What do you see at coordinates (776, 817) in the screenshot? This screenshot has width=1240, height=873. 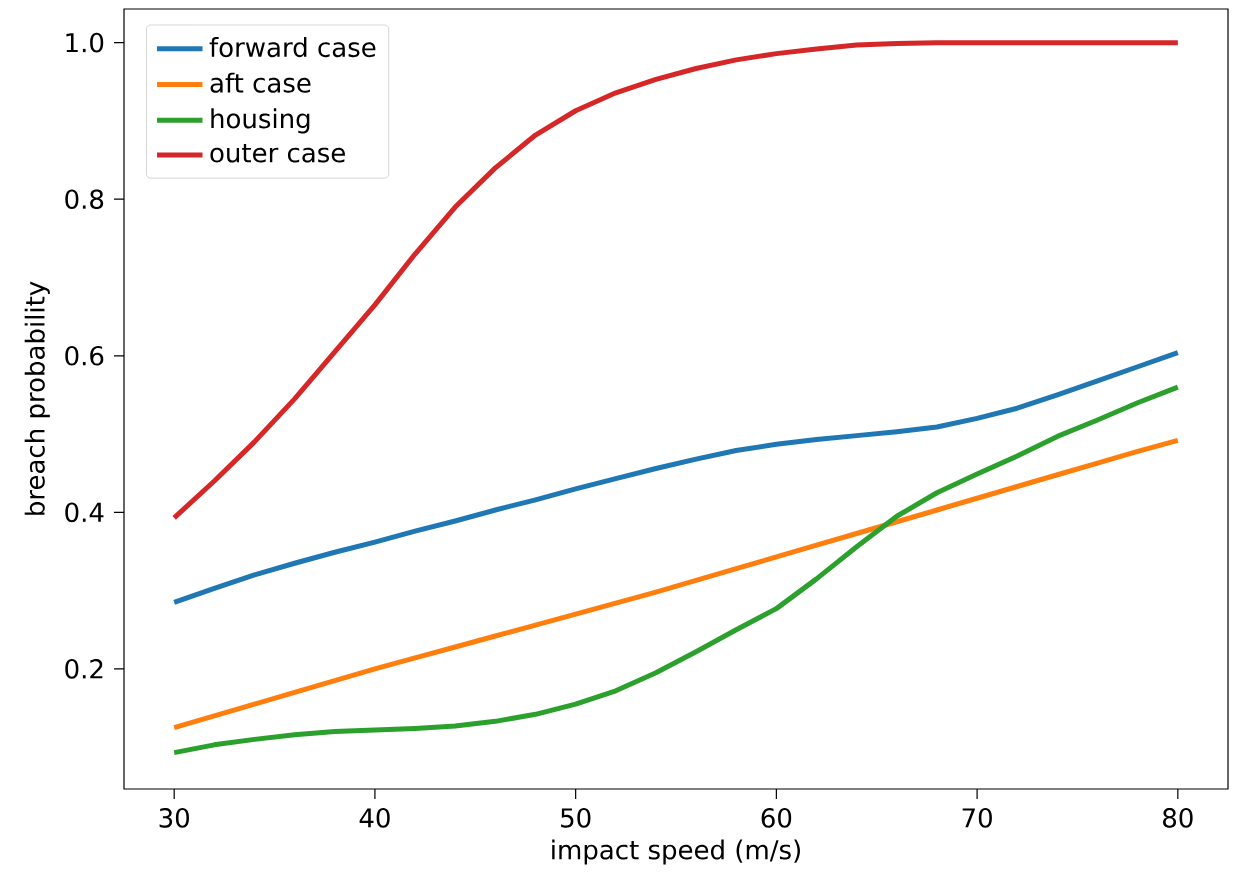 I see `x-tick-label: 60` at bounding box center [776, 817].